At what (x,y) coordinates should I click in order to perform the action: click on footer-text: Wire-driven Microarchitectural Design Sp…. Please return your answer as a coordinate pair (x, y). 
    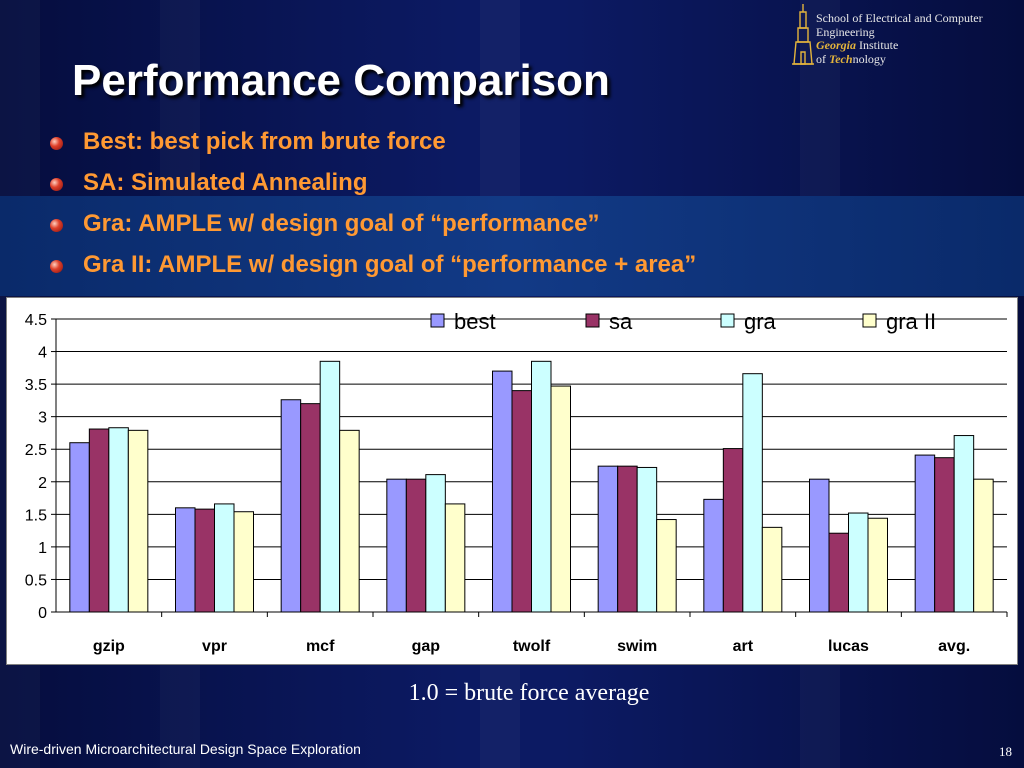
    Looking at the image, I should click on (185, 749).